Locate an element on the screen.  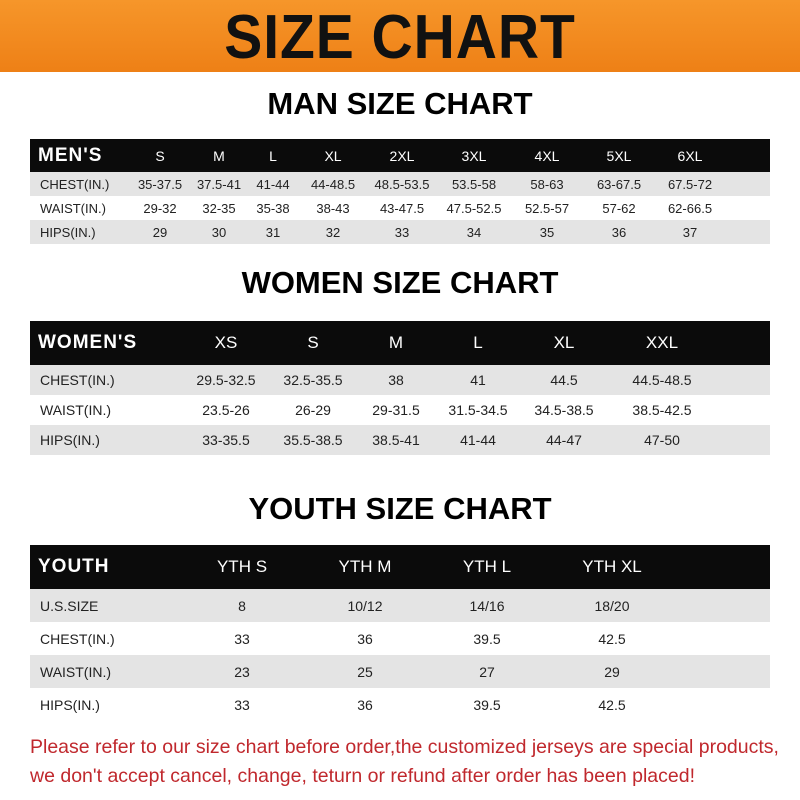
size-header: XXL is located at coordinates (662, 342).